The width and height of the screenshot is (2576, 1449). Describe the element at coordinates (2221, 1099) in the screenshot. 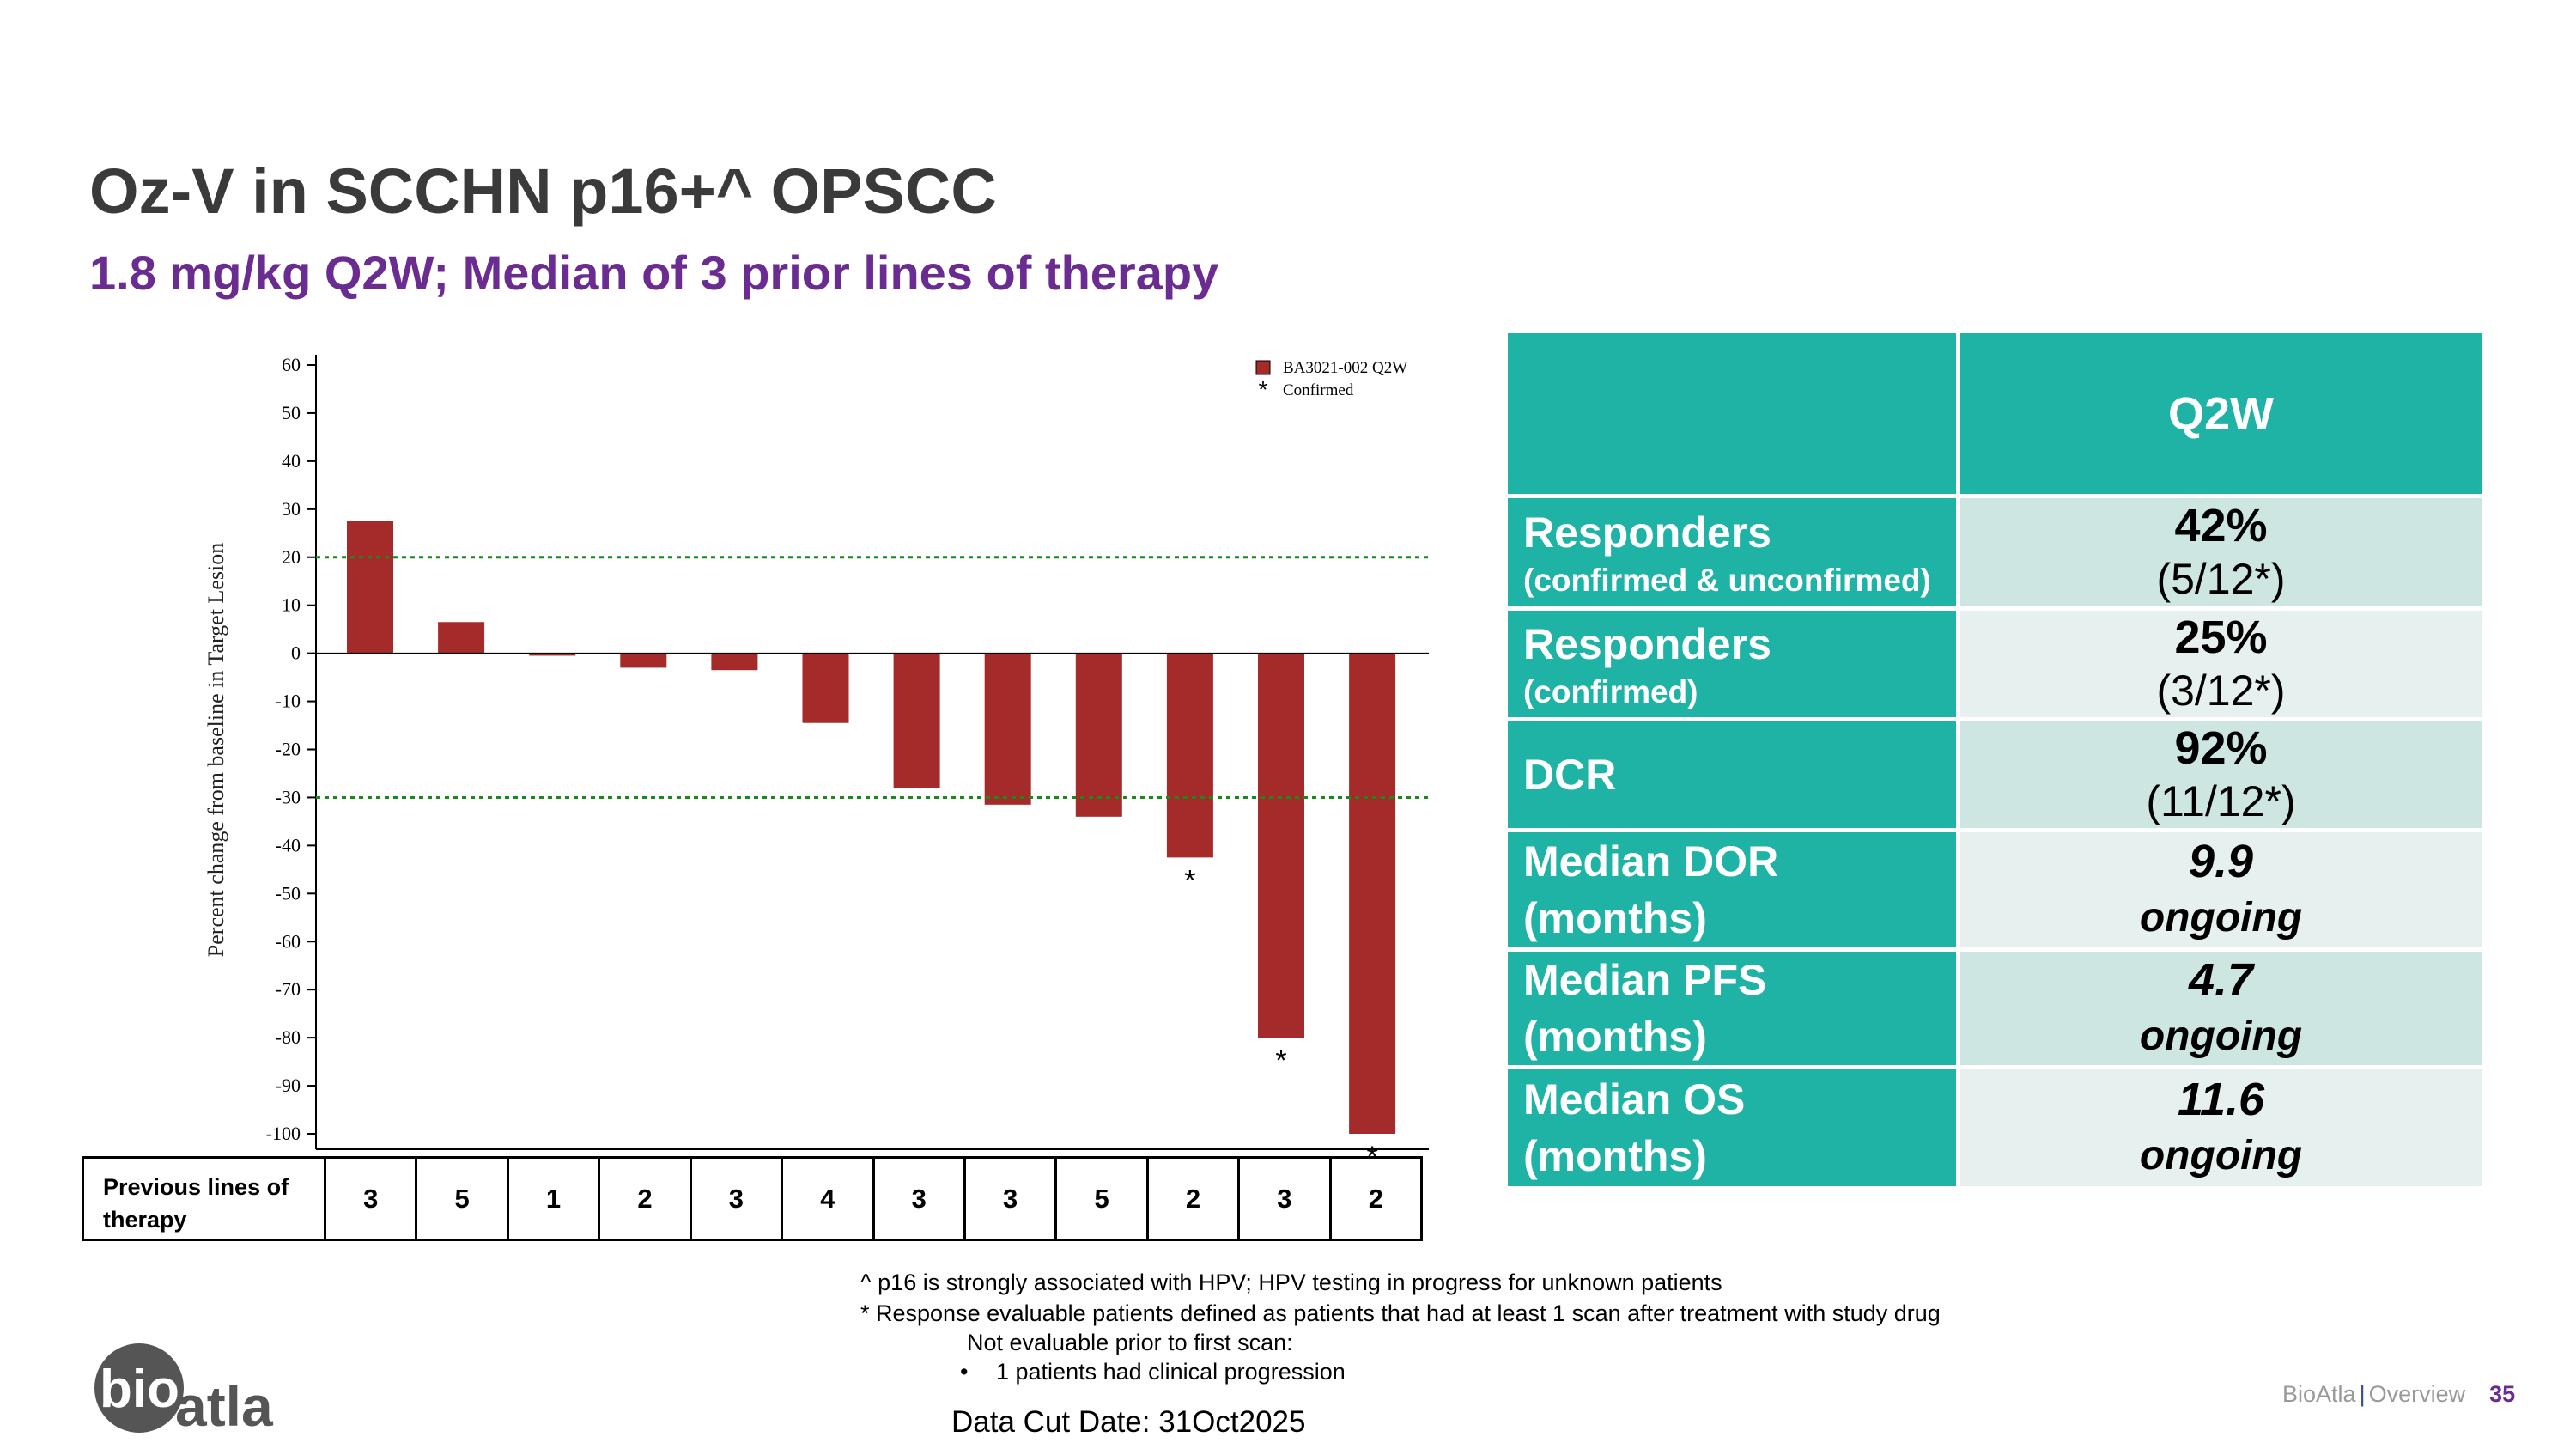

I see `stats-median: 11.6` at that location.